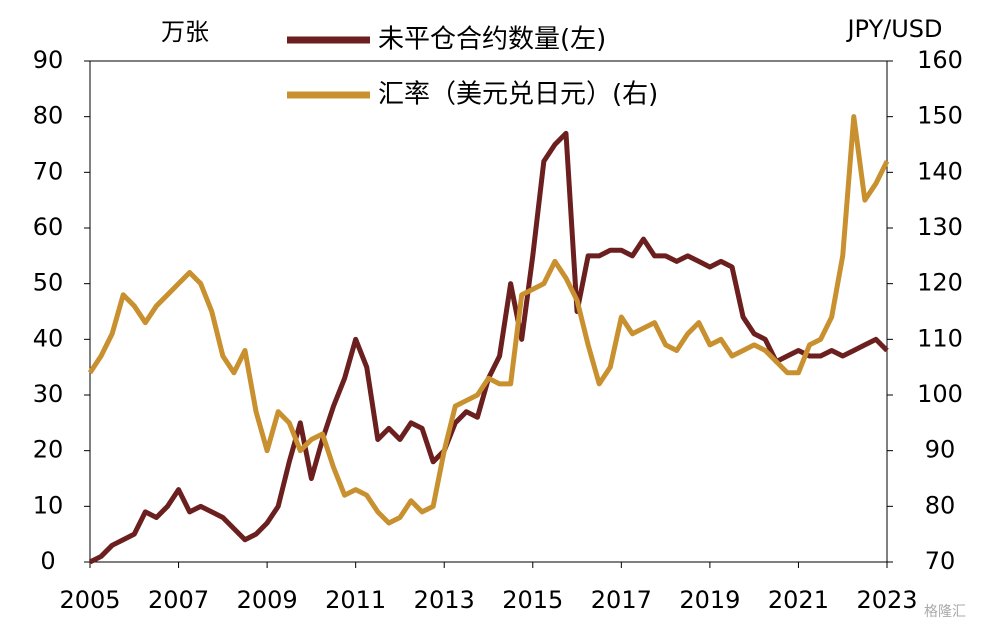 The width and height of the screenshot is (993, 630). Describe the element at coordinates (798, 600) in the screenshot. I see `x-tick-label: 2021` at that location.